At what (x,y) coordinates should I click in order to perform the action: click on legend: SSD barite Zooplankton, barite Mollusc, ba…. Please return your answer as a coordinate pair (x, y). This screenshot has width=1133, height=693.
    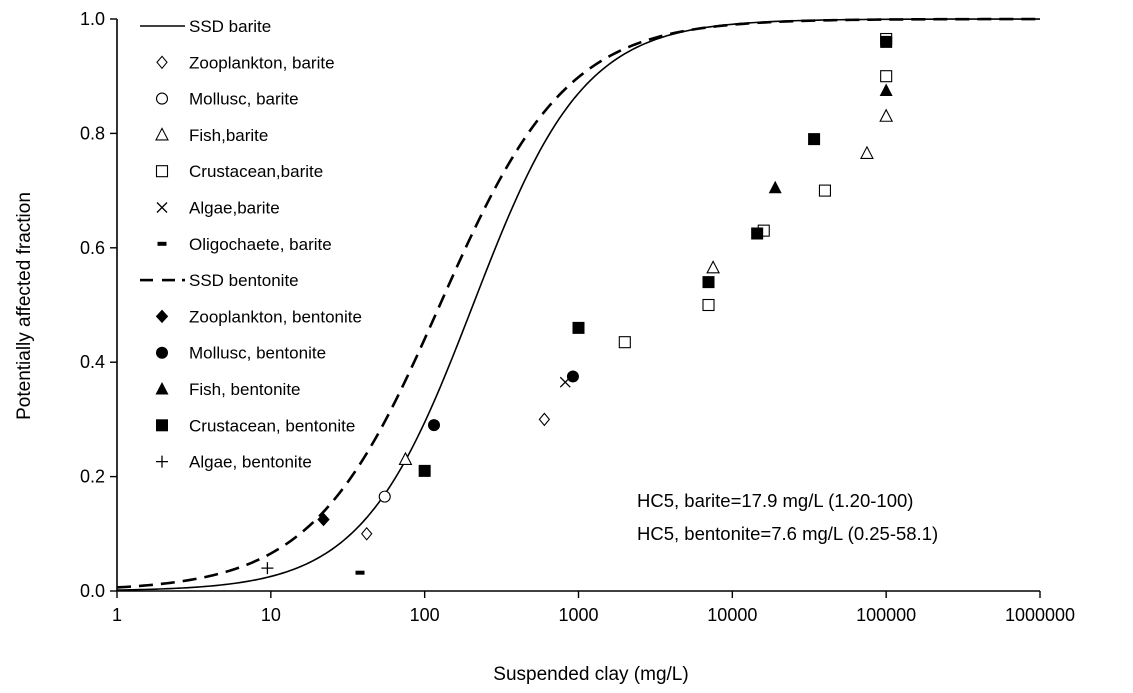
    Looking at the image, I should click on (251, 244).